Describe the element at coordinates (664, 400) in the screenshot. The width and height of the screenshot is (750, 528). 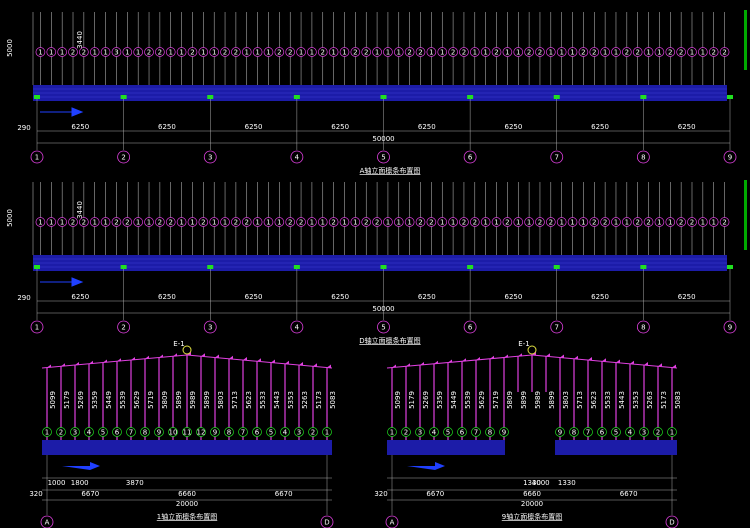
I see `height-dim: 5173` at that location.